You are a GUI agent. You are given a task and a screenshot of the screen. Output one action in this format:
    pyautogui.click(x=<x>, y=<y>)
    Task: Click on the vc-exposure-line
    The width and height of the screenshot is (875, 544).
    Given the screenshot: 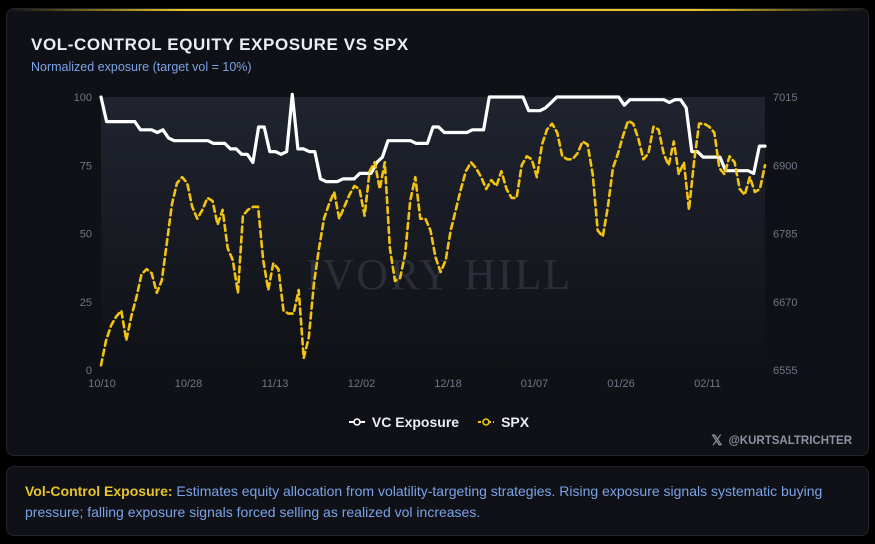 What is the action you would take?
    pyautogui.click(x=433, y=138)
    